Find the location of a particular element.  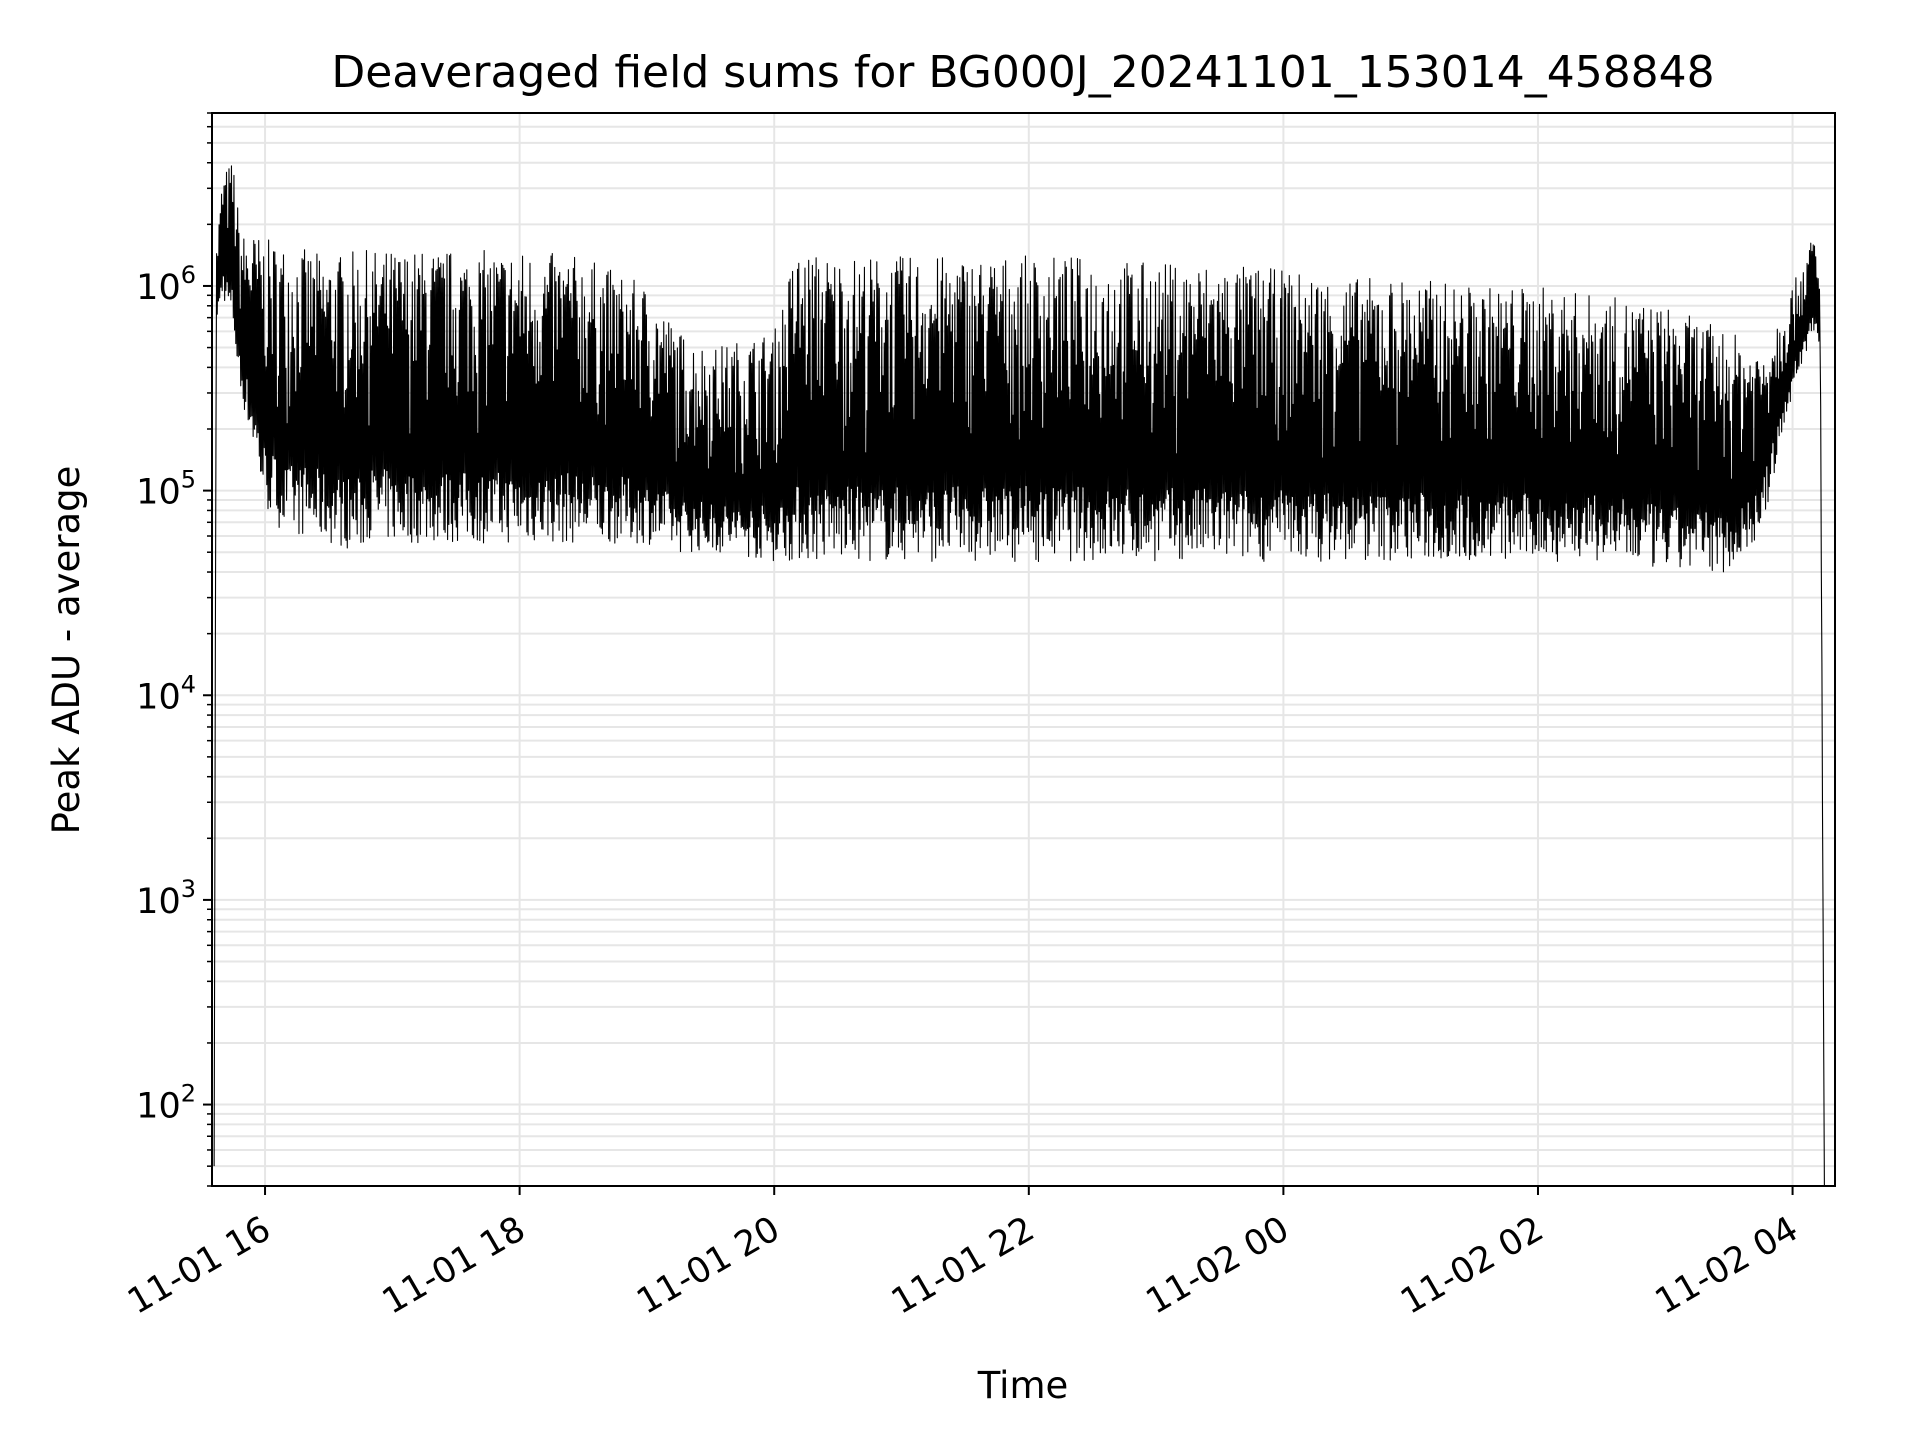

y-tick-label: 10⁶ is located at coordinates (166, 284).